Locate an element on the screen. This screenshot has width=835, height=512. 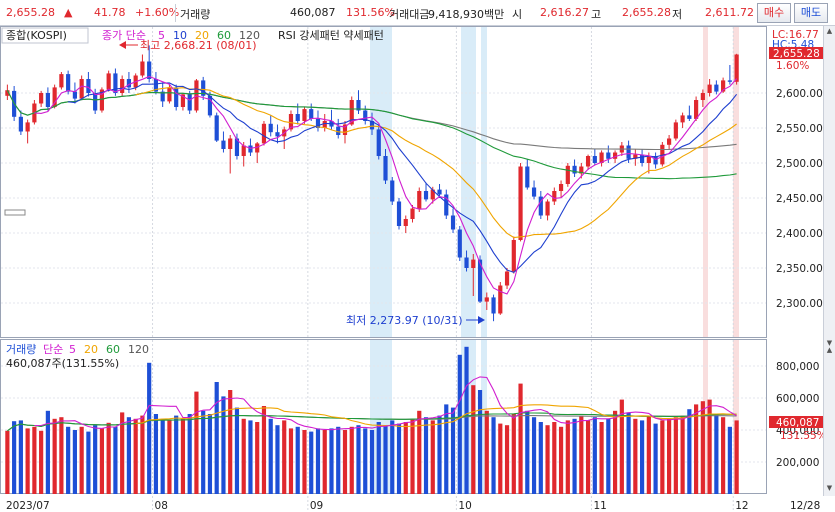
buy-button: 매수 is located at coordinates (774, 13).